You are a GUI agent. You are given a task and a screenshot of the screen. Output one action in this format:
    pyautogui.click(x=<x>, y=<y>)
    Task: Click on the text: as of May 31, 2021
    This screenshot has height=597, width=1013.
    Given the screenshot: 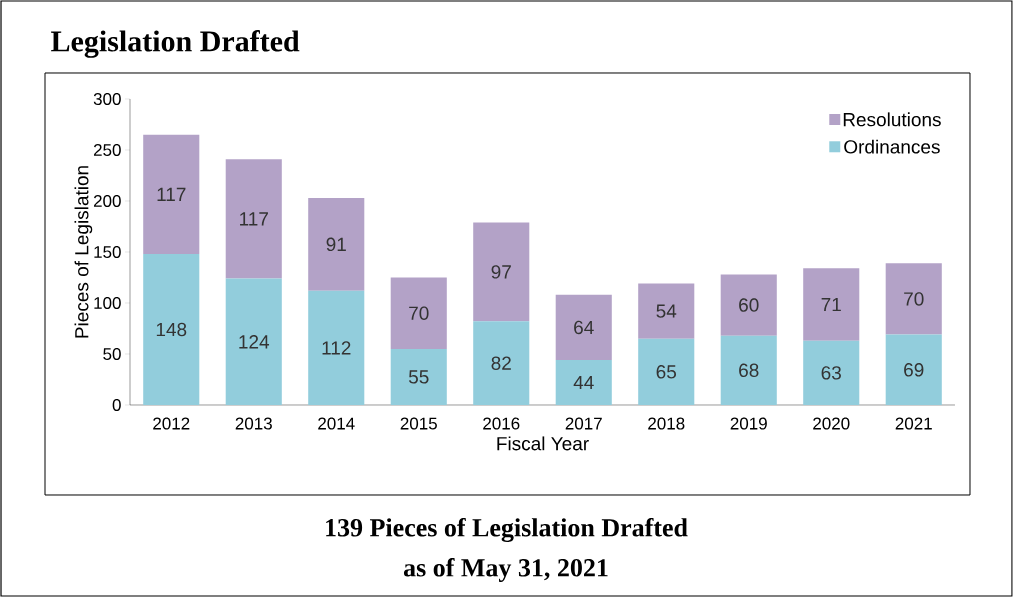 What is the action you would take?
    pyautogui.click(x=505, y=570)
    